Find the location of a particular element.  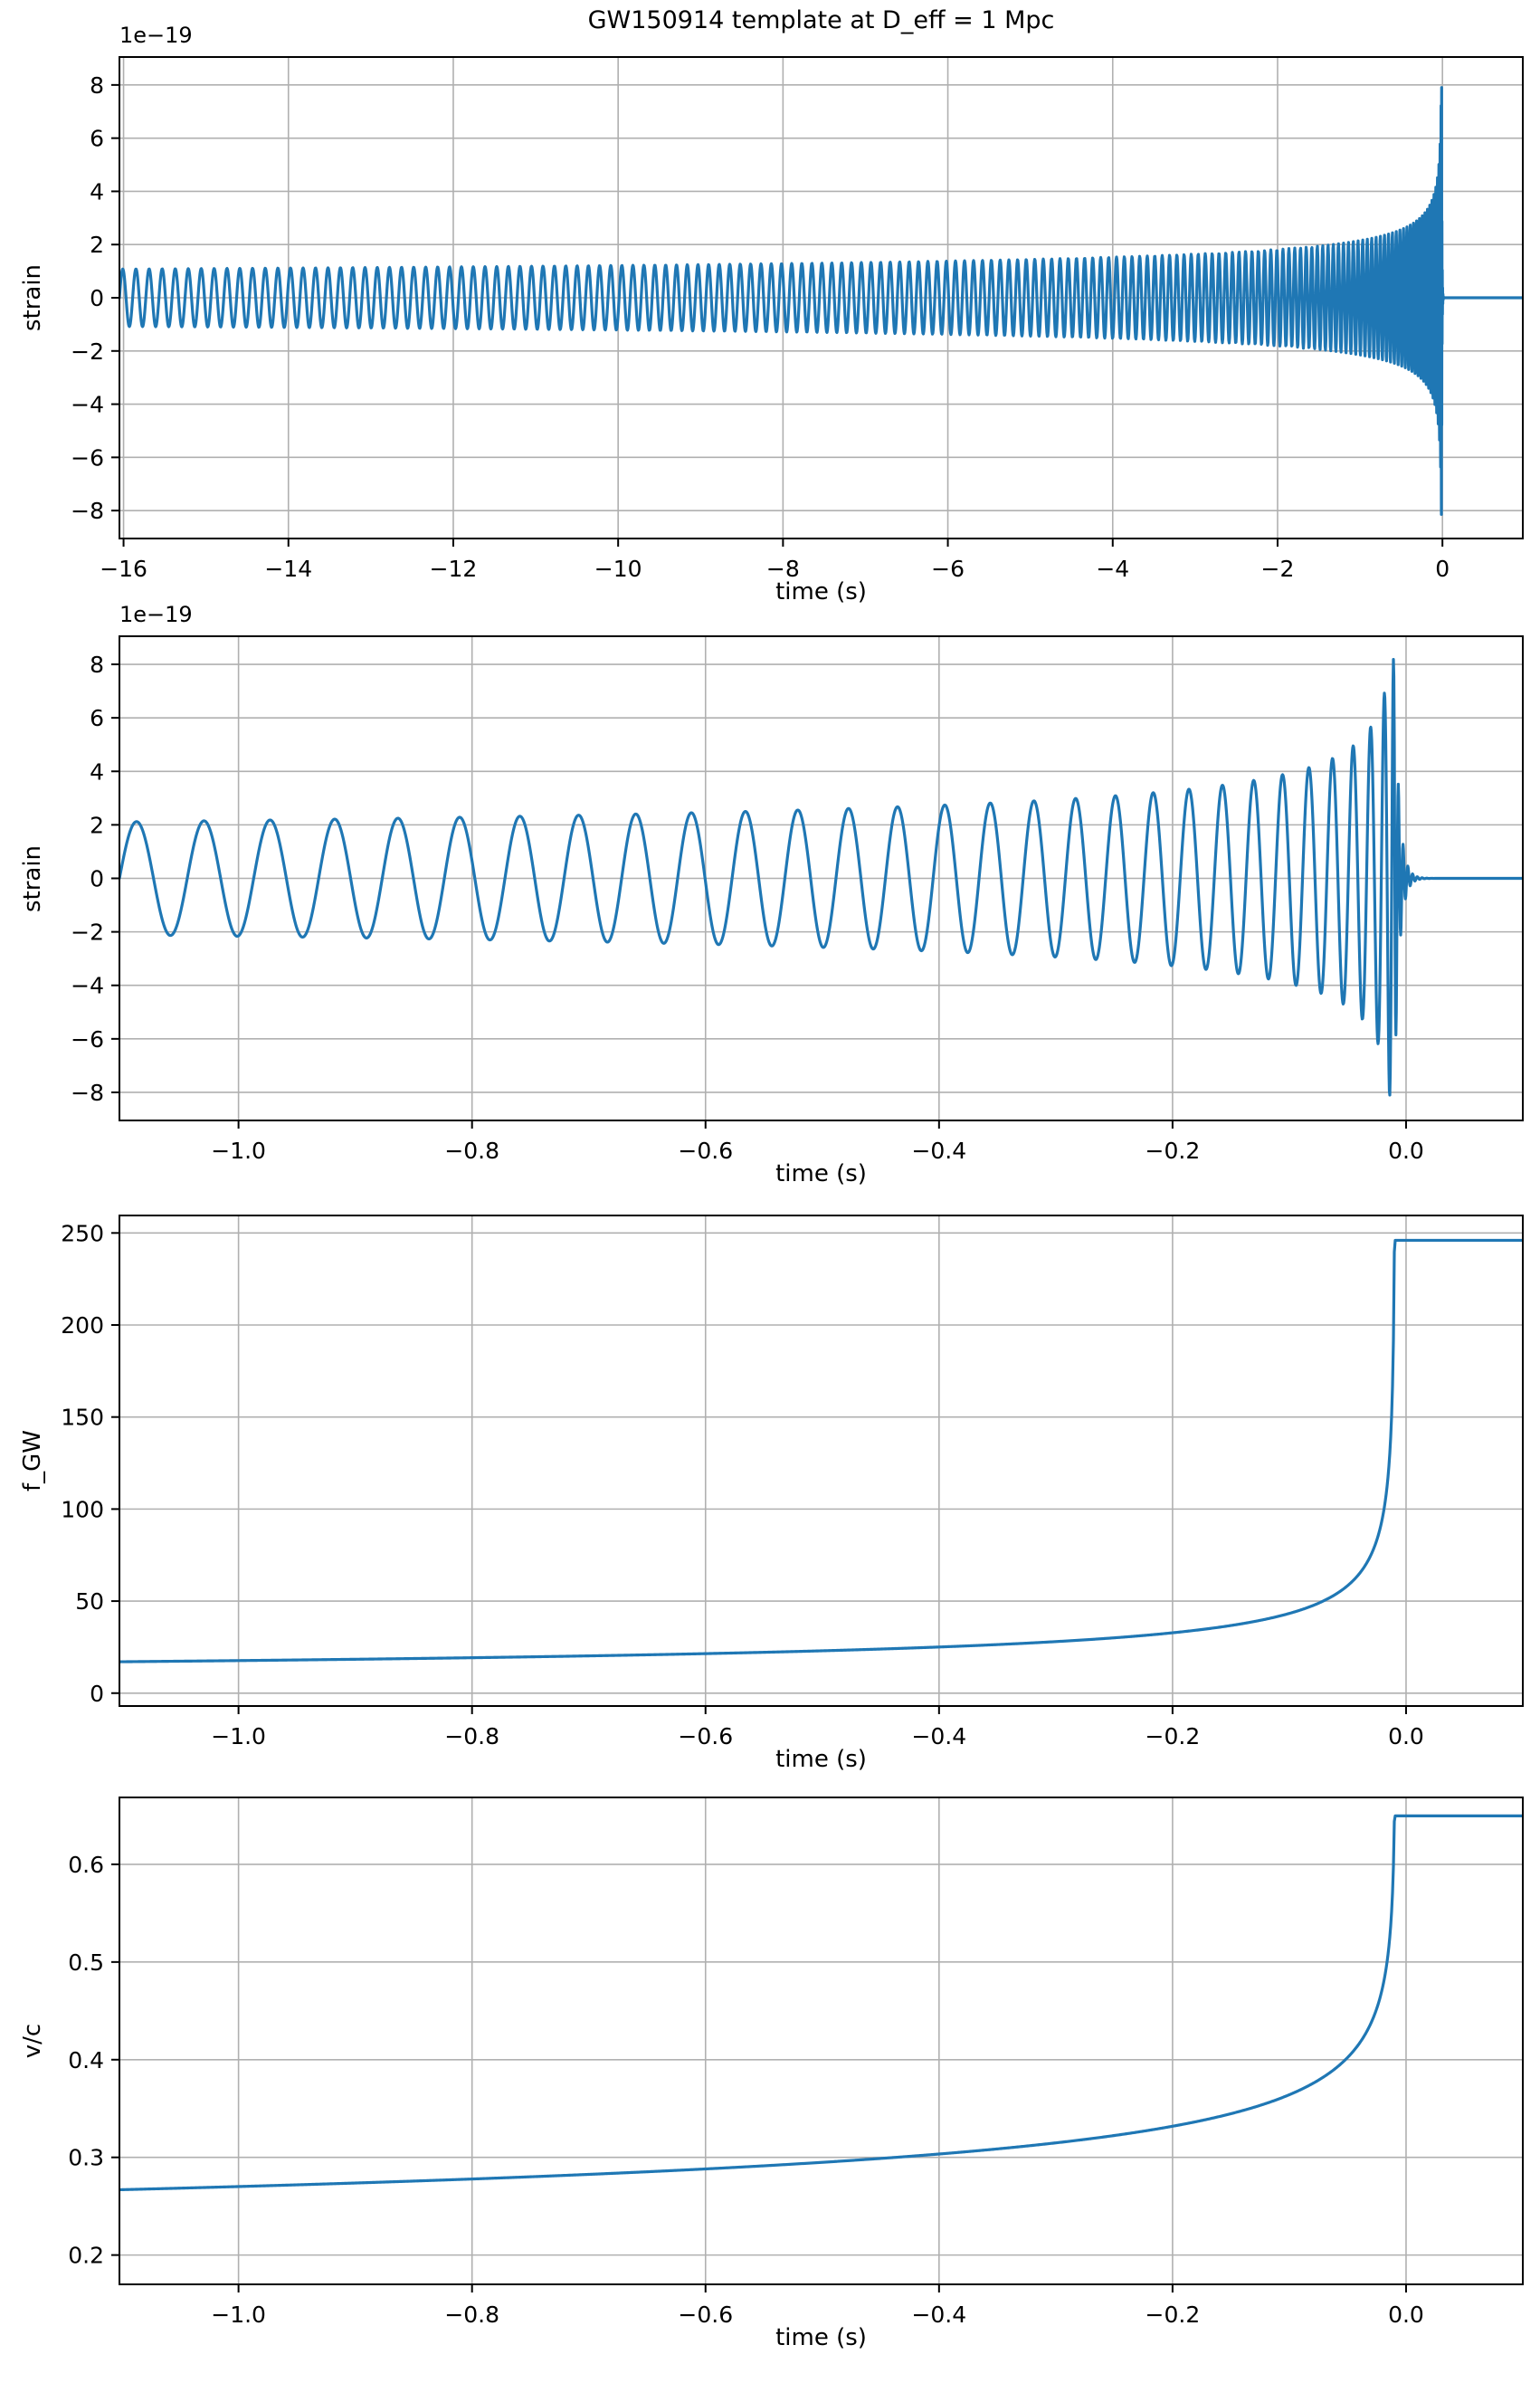

svg-text: −14 is located at coordinates (288, 569).